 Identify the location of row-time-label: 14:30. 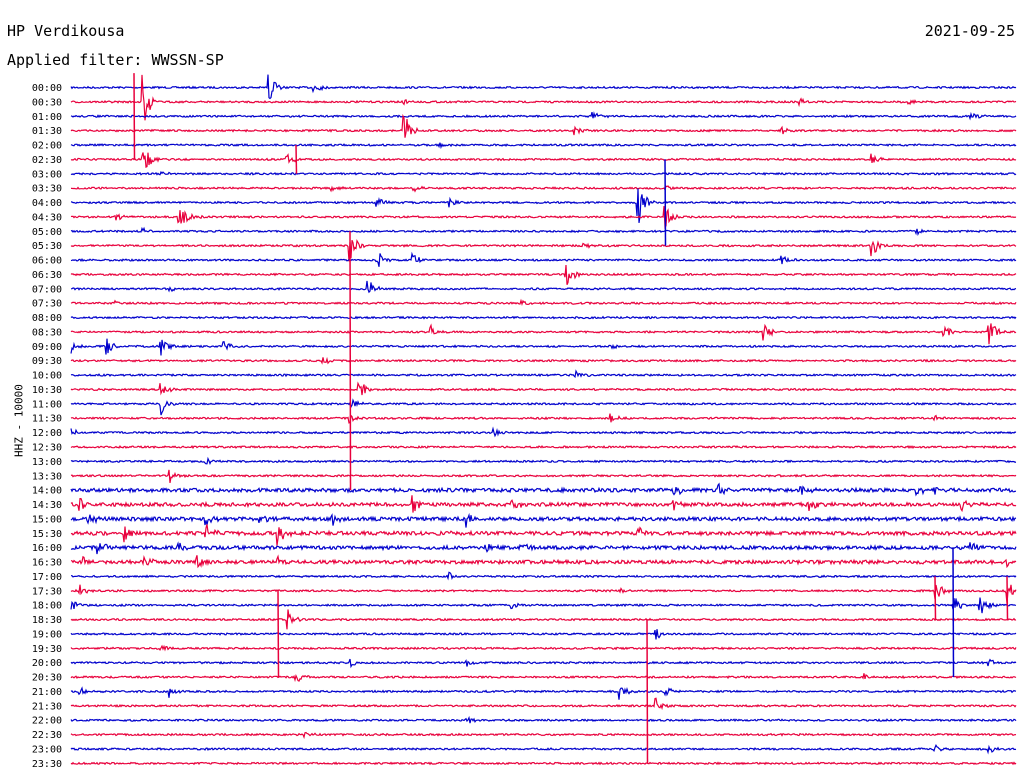
(47, 505).